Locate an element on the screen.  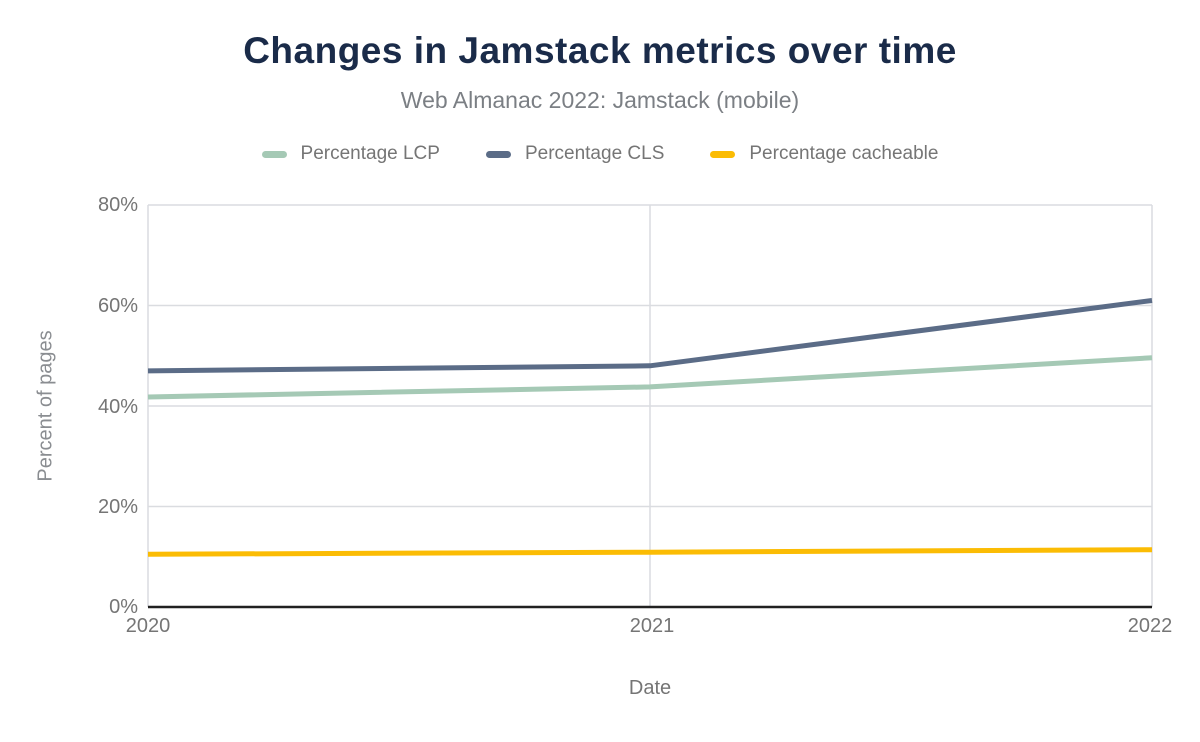
y-tick-label: 20% is located at coordinates (117, 507).